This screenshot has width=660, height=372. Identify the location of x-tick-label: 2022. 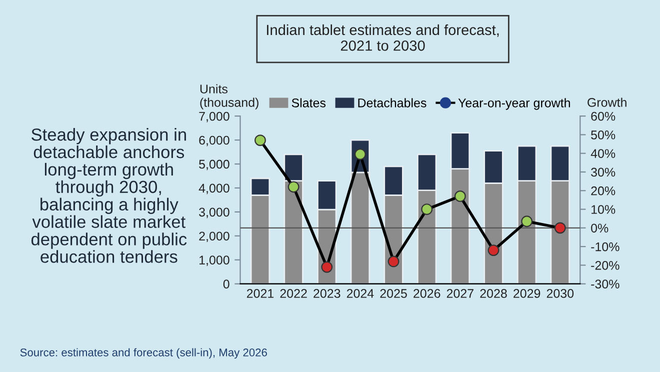
(293, 293).